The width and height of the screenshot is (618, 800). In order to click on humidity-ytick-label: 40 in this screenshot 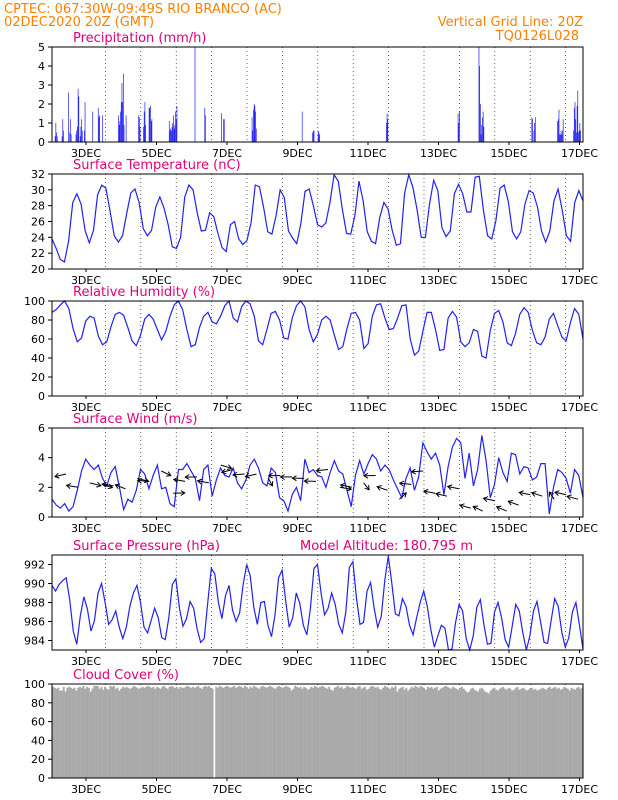, I will do `click(38, 358)`.